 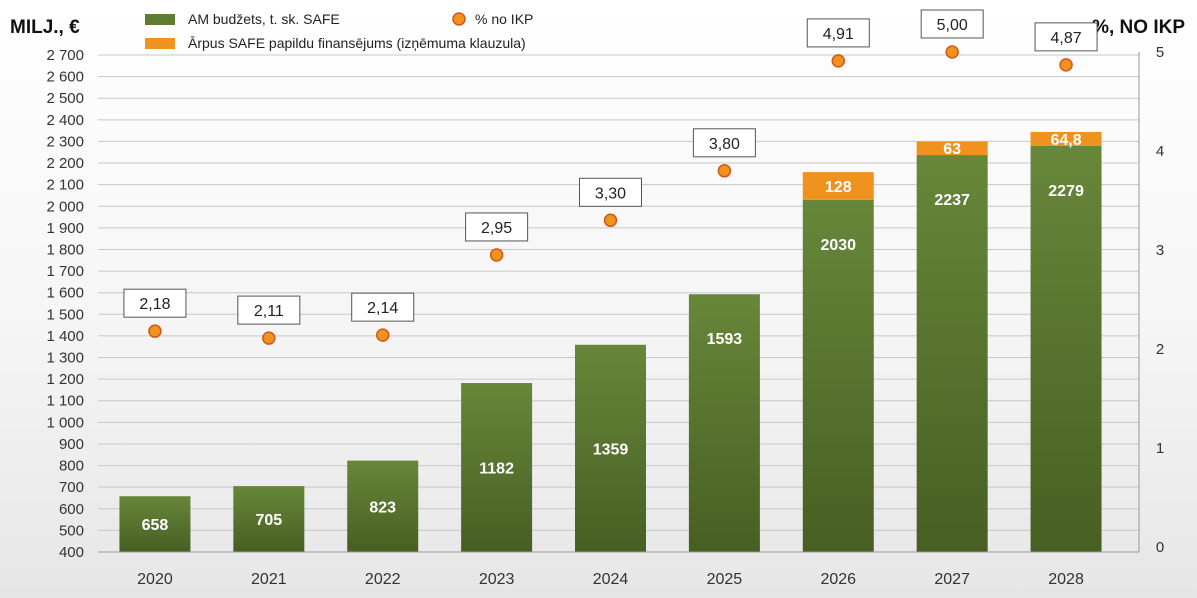 I want to click on y-left-tick-label: 1 600, so click(x=65, y=293).